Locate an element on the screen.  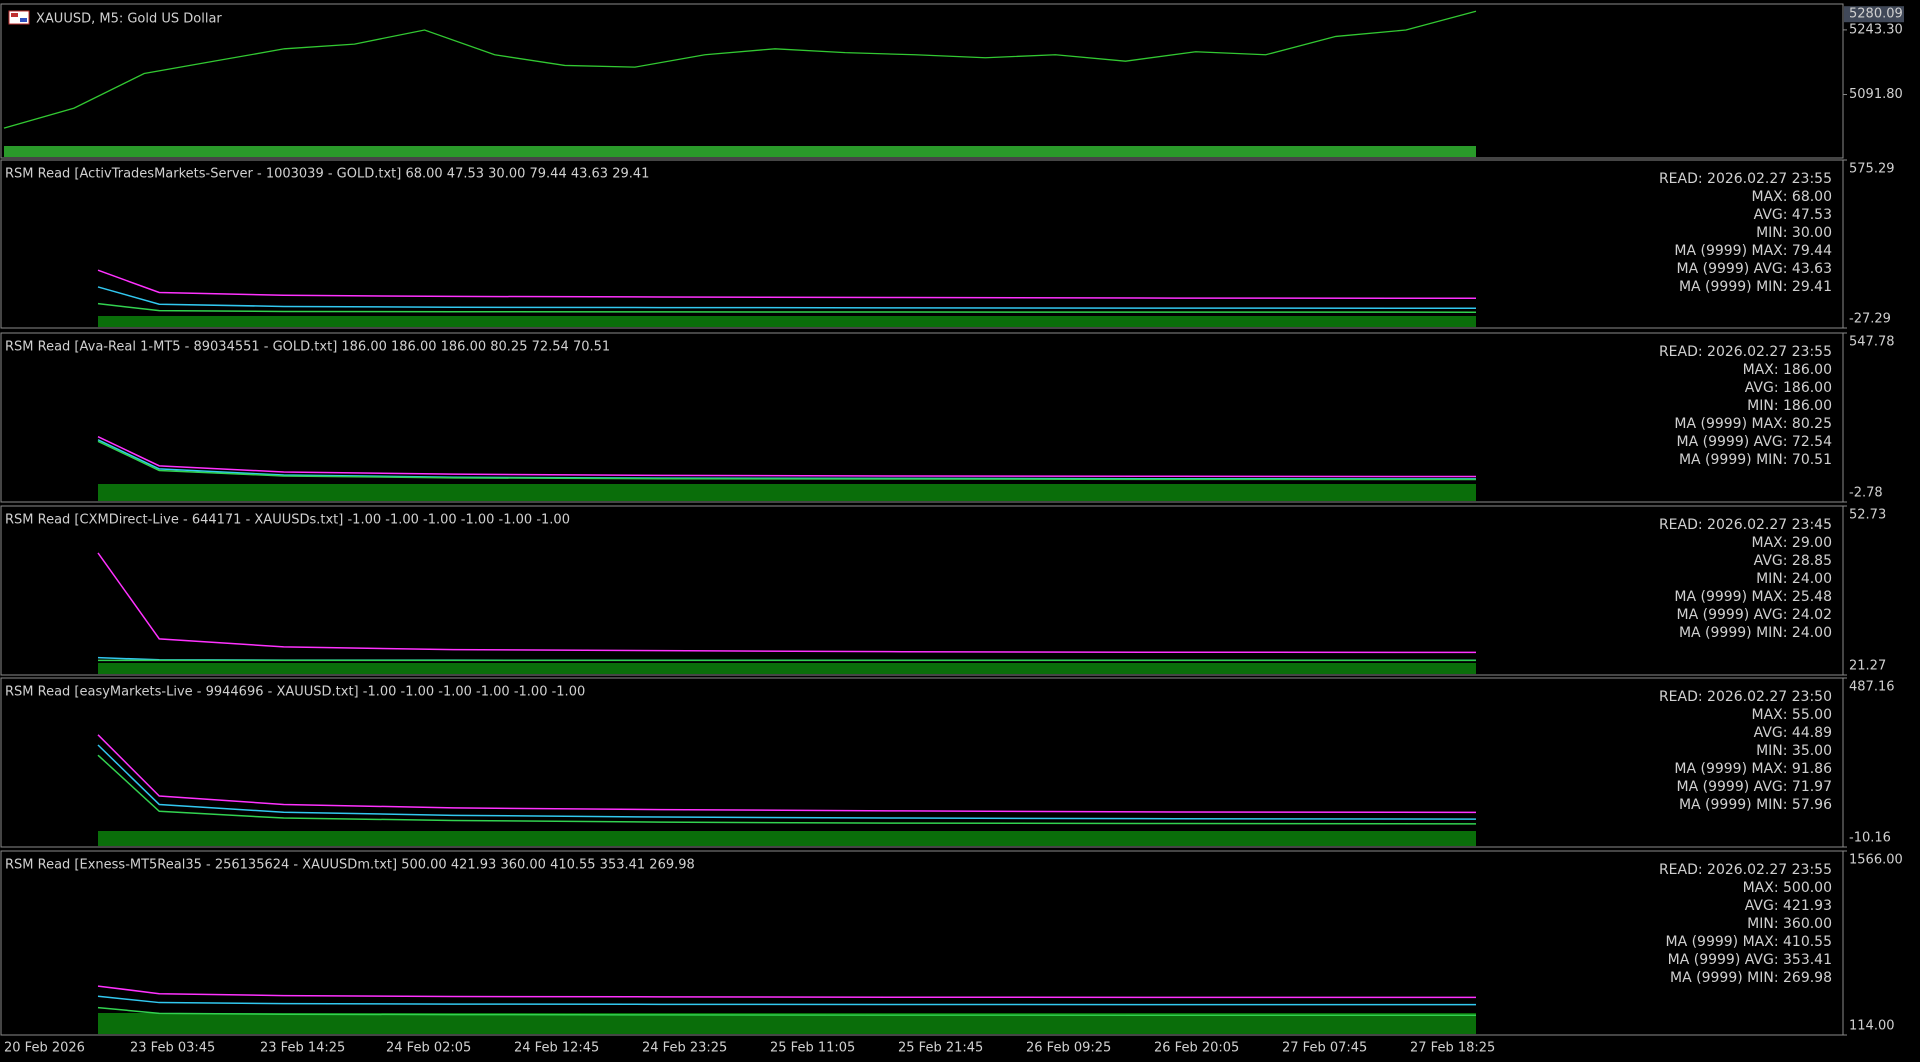
legend-item: MA (9999) MAX: 410.55 is located at coordinates (1748, 942).